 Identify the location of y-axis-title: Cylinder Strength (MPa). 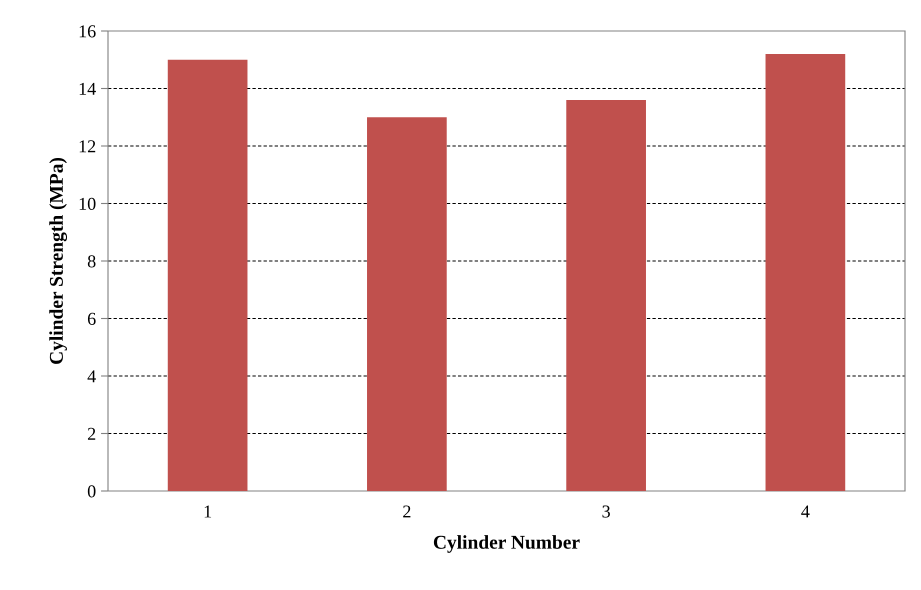
(58, 261).